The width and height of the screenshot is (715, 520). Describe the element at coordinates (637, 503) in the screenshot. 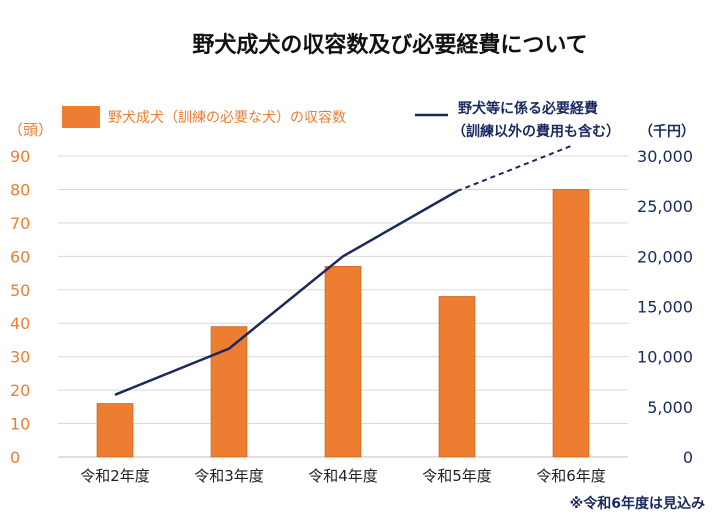

I see `footnote: ※令和6年度は見込み` at that location.